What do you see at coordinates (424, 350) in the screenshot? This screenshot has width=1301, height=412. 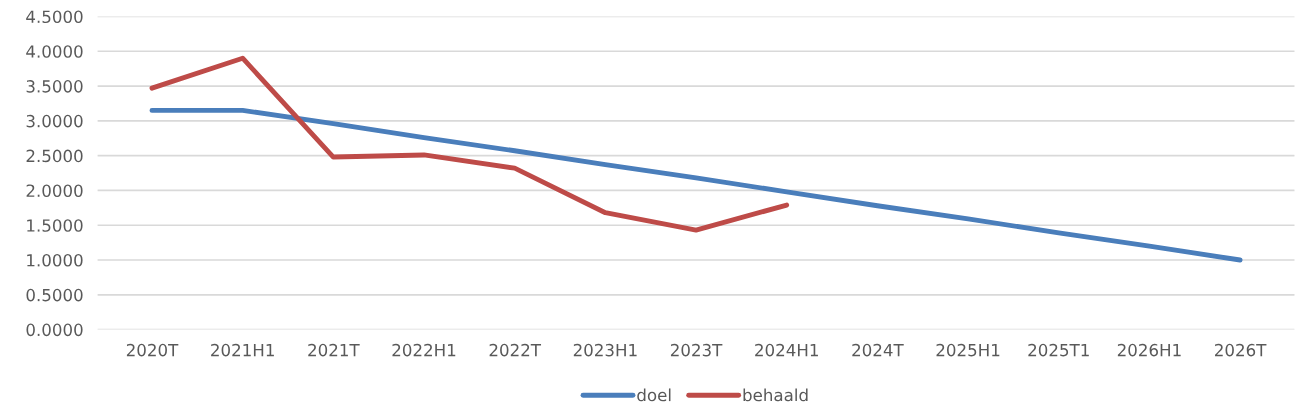 I see `x-tick-label: 2022H1` at bounding box center [424, 350].